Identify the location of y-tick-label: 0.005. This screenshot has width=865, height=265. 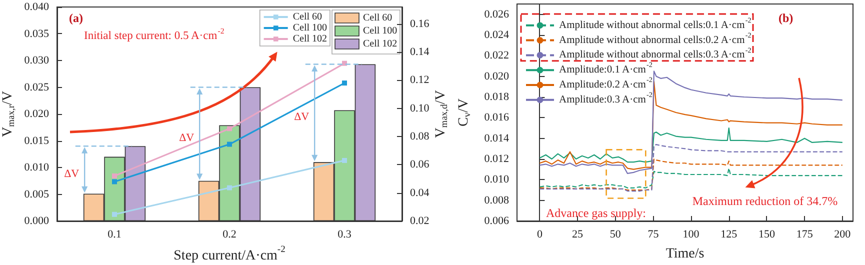
(37, 194).